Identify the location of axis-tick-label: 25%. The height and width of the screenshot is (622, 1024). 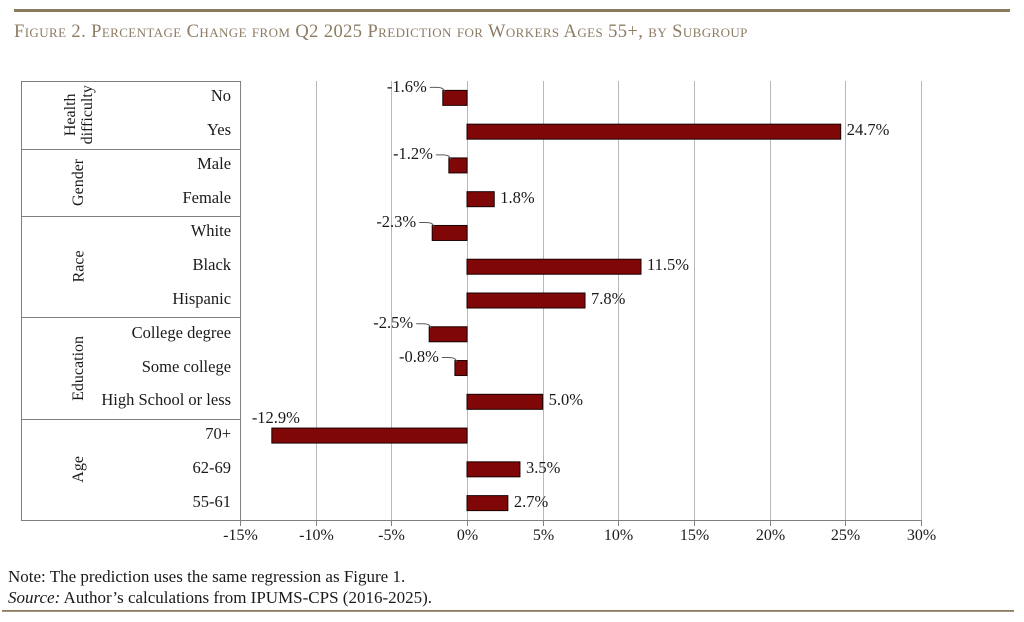
(845, 535).